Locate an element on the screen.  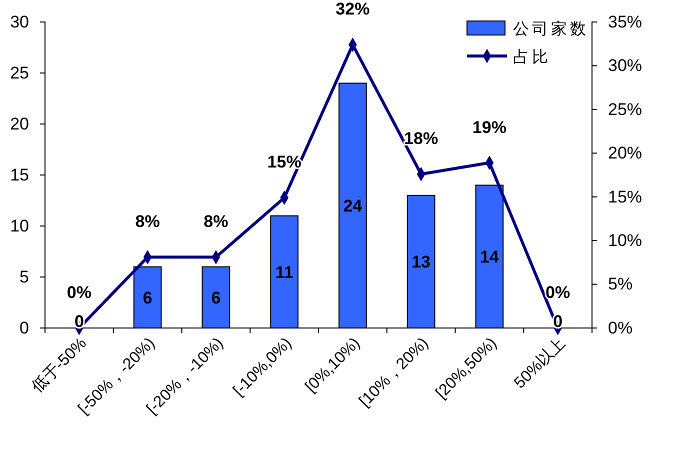
y2-tick-label: 30% is located at coordinates (625, 66).